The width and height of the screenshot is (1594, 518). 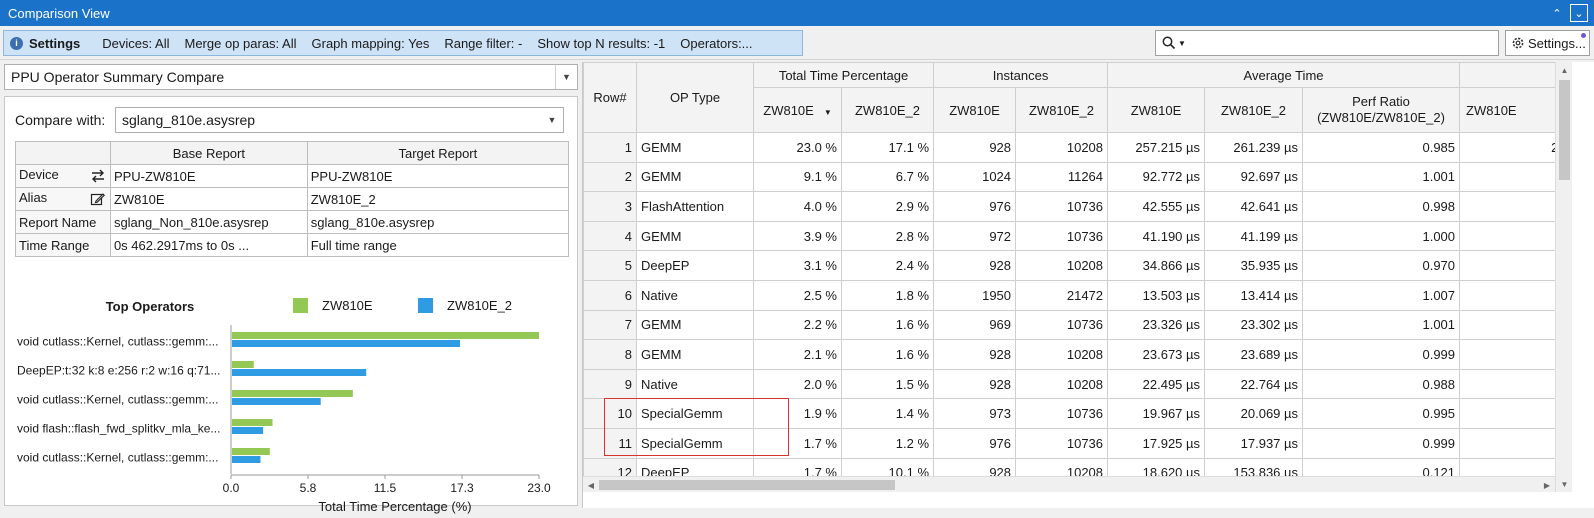 What do you see at coordinates (1156, 236) in the screenshot?
I see `cell-avg-base: 41.190 µs` at bounding box center [1156, 236].